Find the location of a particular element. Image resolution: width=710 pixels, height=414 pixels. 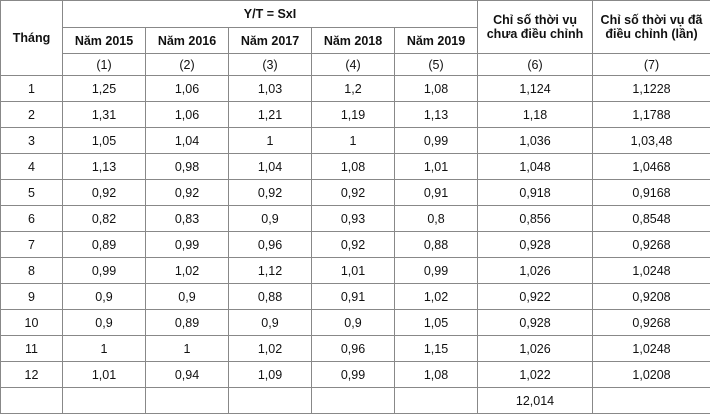

cell: 1,022 is located at coordinates (535, 374).